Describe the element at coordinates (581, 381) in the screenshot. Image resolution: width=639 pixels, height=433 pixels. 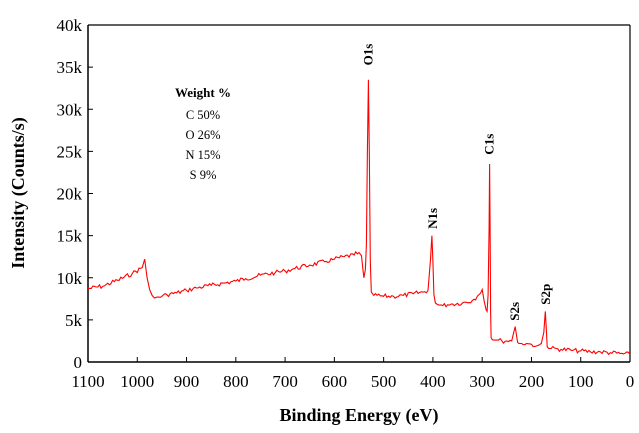
I see `x-tick-label: 100` at that location.